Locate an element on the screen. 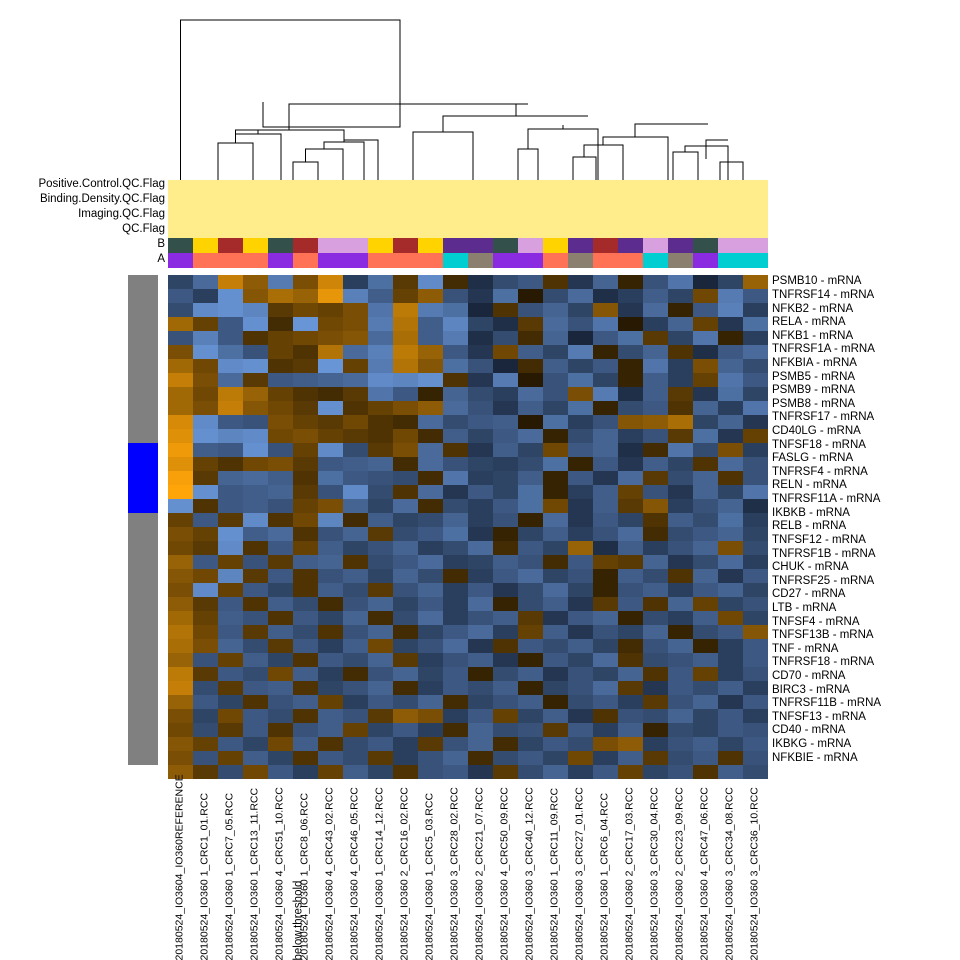 This screenshot has width=960, height=960. gene-label: CD27 - mRNA is located at coordinates (809, 594).